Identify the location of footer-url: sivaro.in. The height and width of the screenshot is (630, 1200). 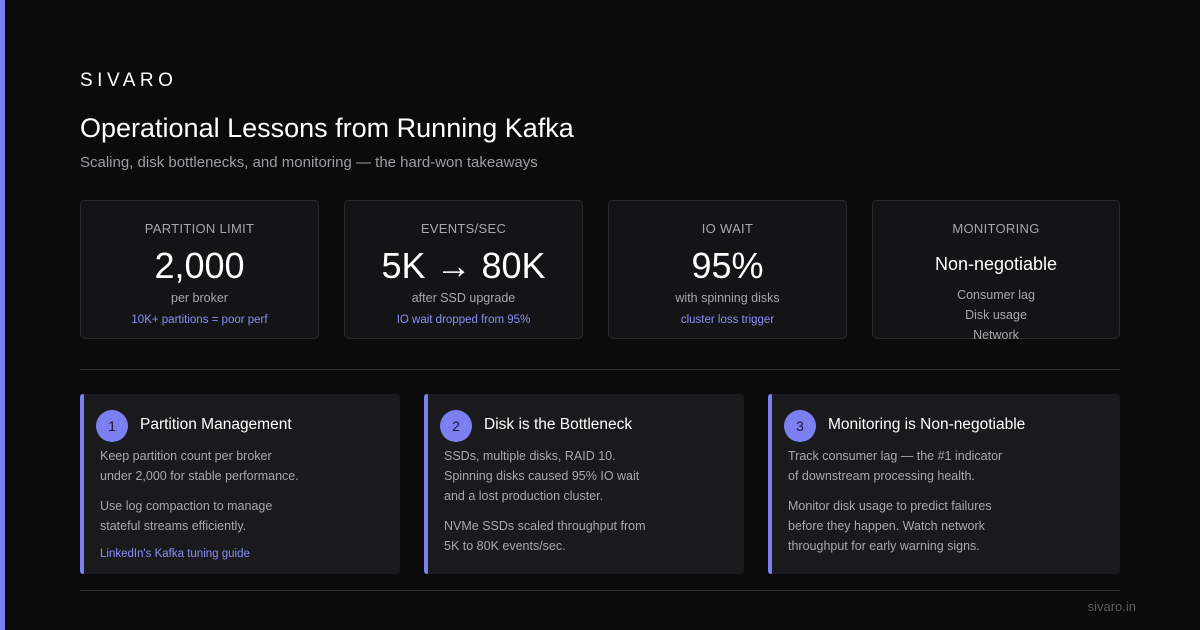
(1111, 606).